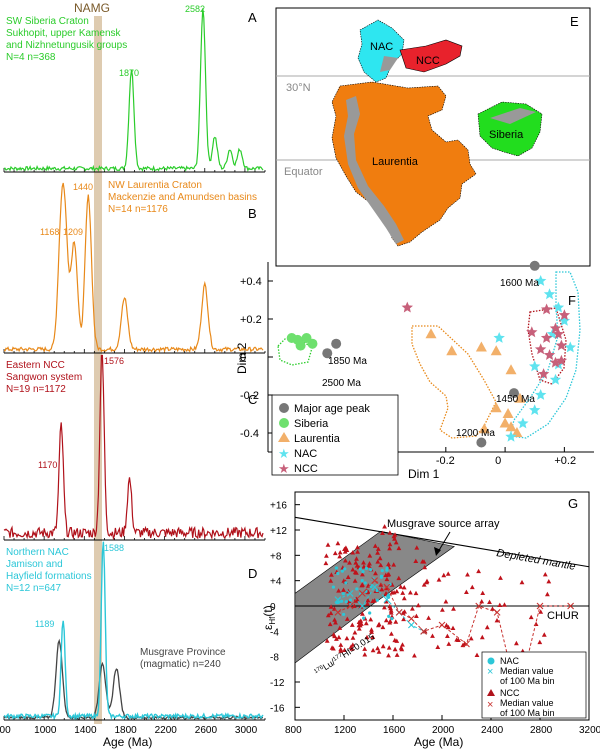 This screenshot has width=600, height=750. Describe the element at coordinates (243, 358) in the screenshot. I see `f-ytick-label: 0` at that location.